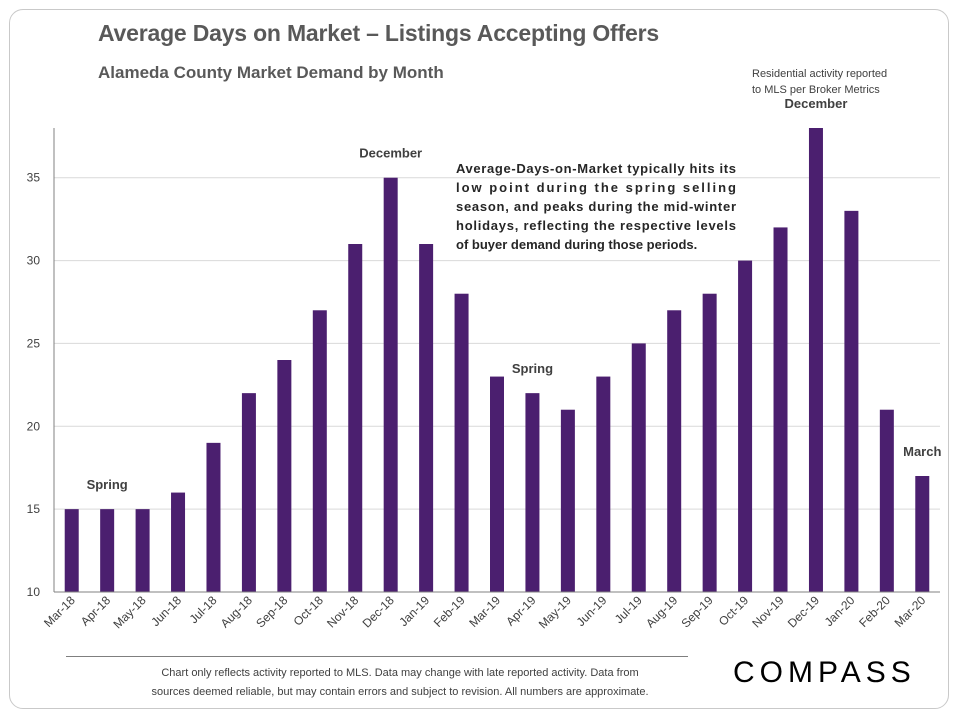 This screenshot has width=960, height=720. I want to click on chart-subtitle: Alameda County Market Demand by Month, so click(271, 72).